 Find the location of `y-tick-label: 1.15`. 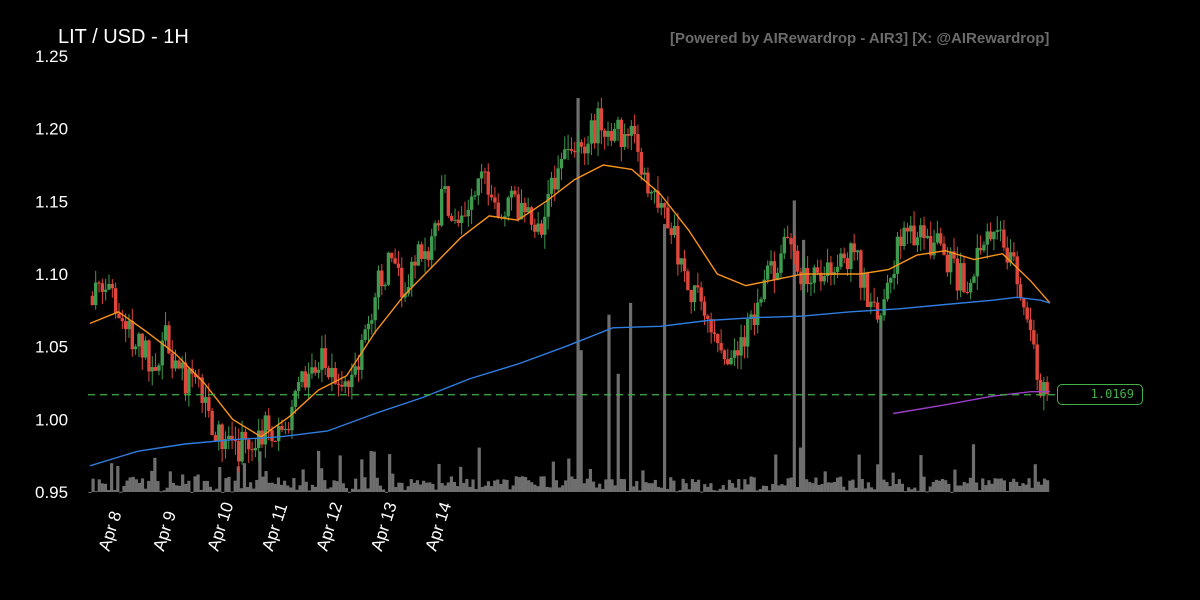

y-tick-label: 1.15 is located at coordinates (51, 201).